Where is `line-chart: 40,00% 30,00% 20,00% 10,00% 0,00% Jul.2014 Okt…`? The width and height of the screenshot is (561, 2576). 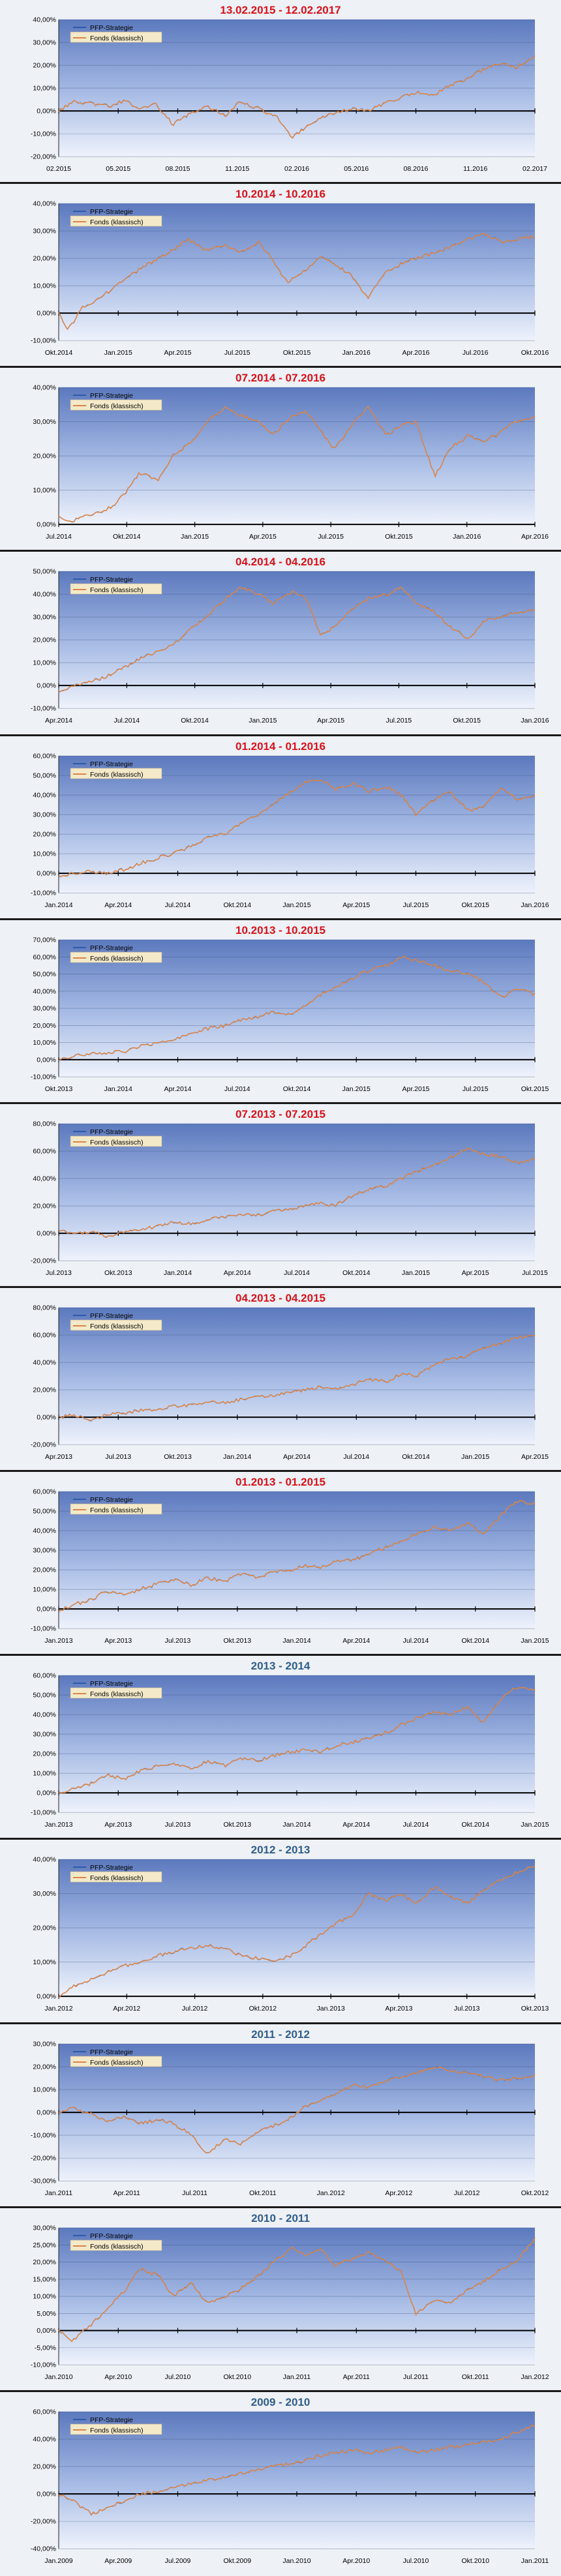 line-chart: 40,00% 30,00% 20,00% 10,00% 0,00% Jul.2014 Okt… is located at coordinates (291, 463).